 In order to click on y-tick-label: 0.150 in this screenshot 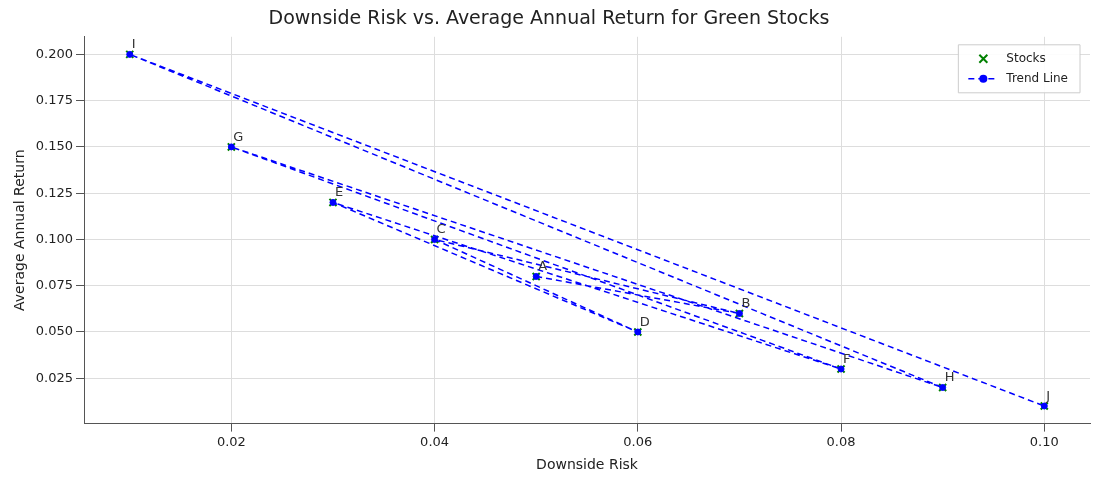, I will do `click(54, 146)`.